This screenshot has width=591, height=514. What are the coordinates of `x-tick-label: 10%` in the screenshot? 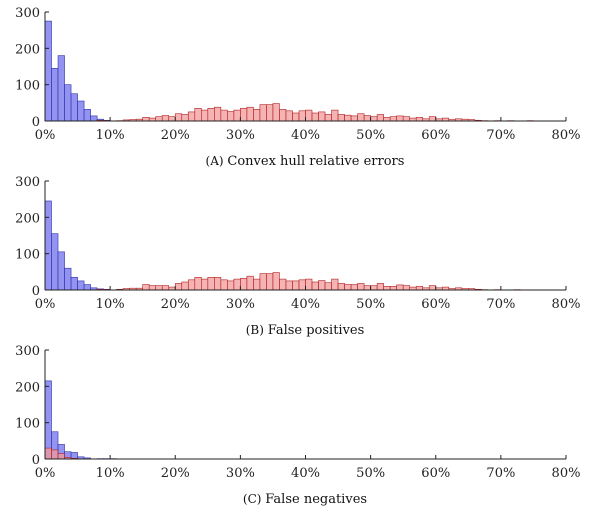 It's located at (110, 473).